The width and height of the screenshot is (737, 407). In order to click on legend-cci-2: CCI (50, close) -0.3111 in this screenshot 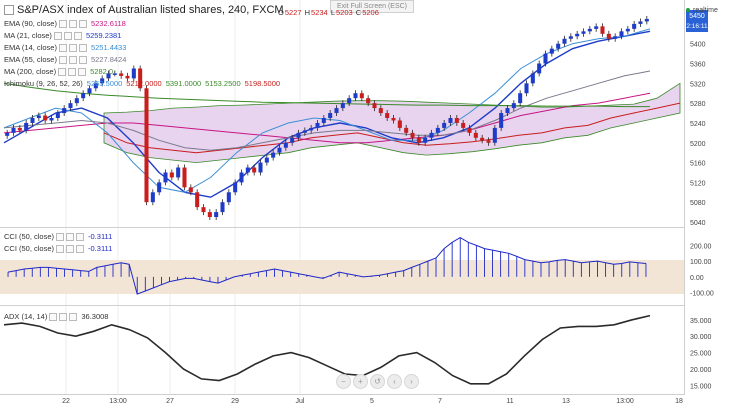, I will do `click(58, 249)`.